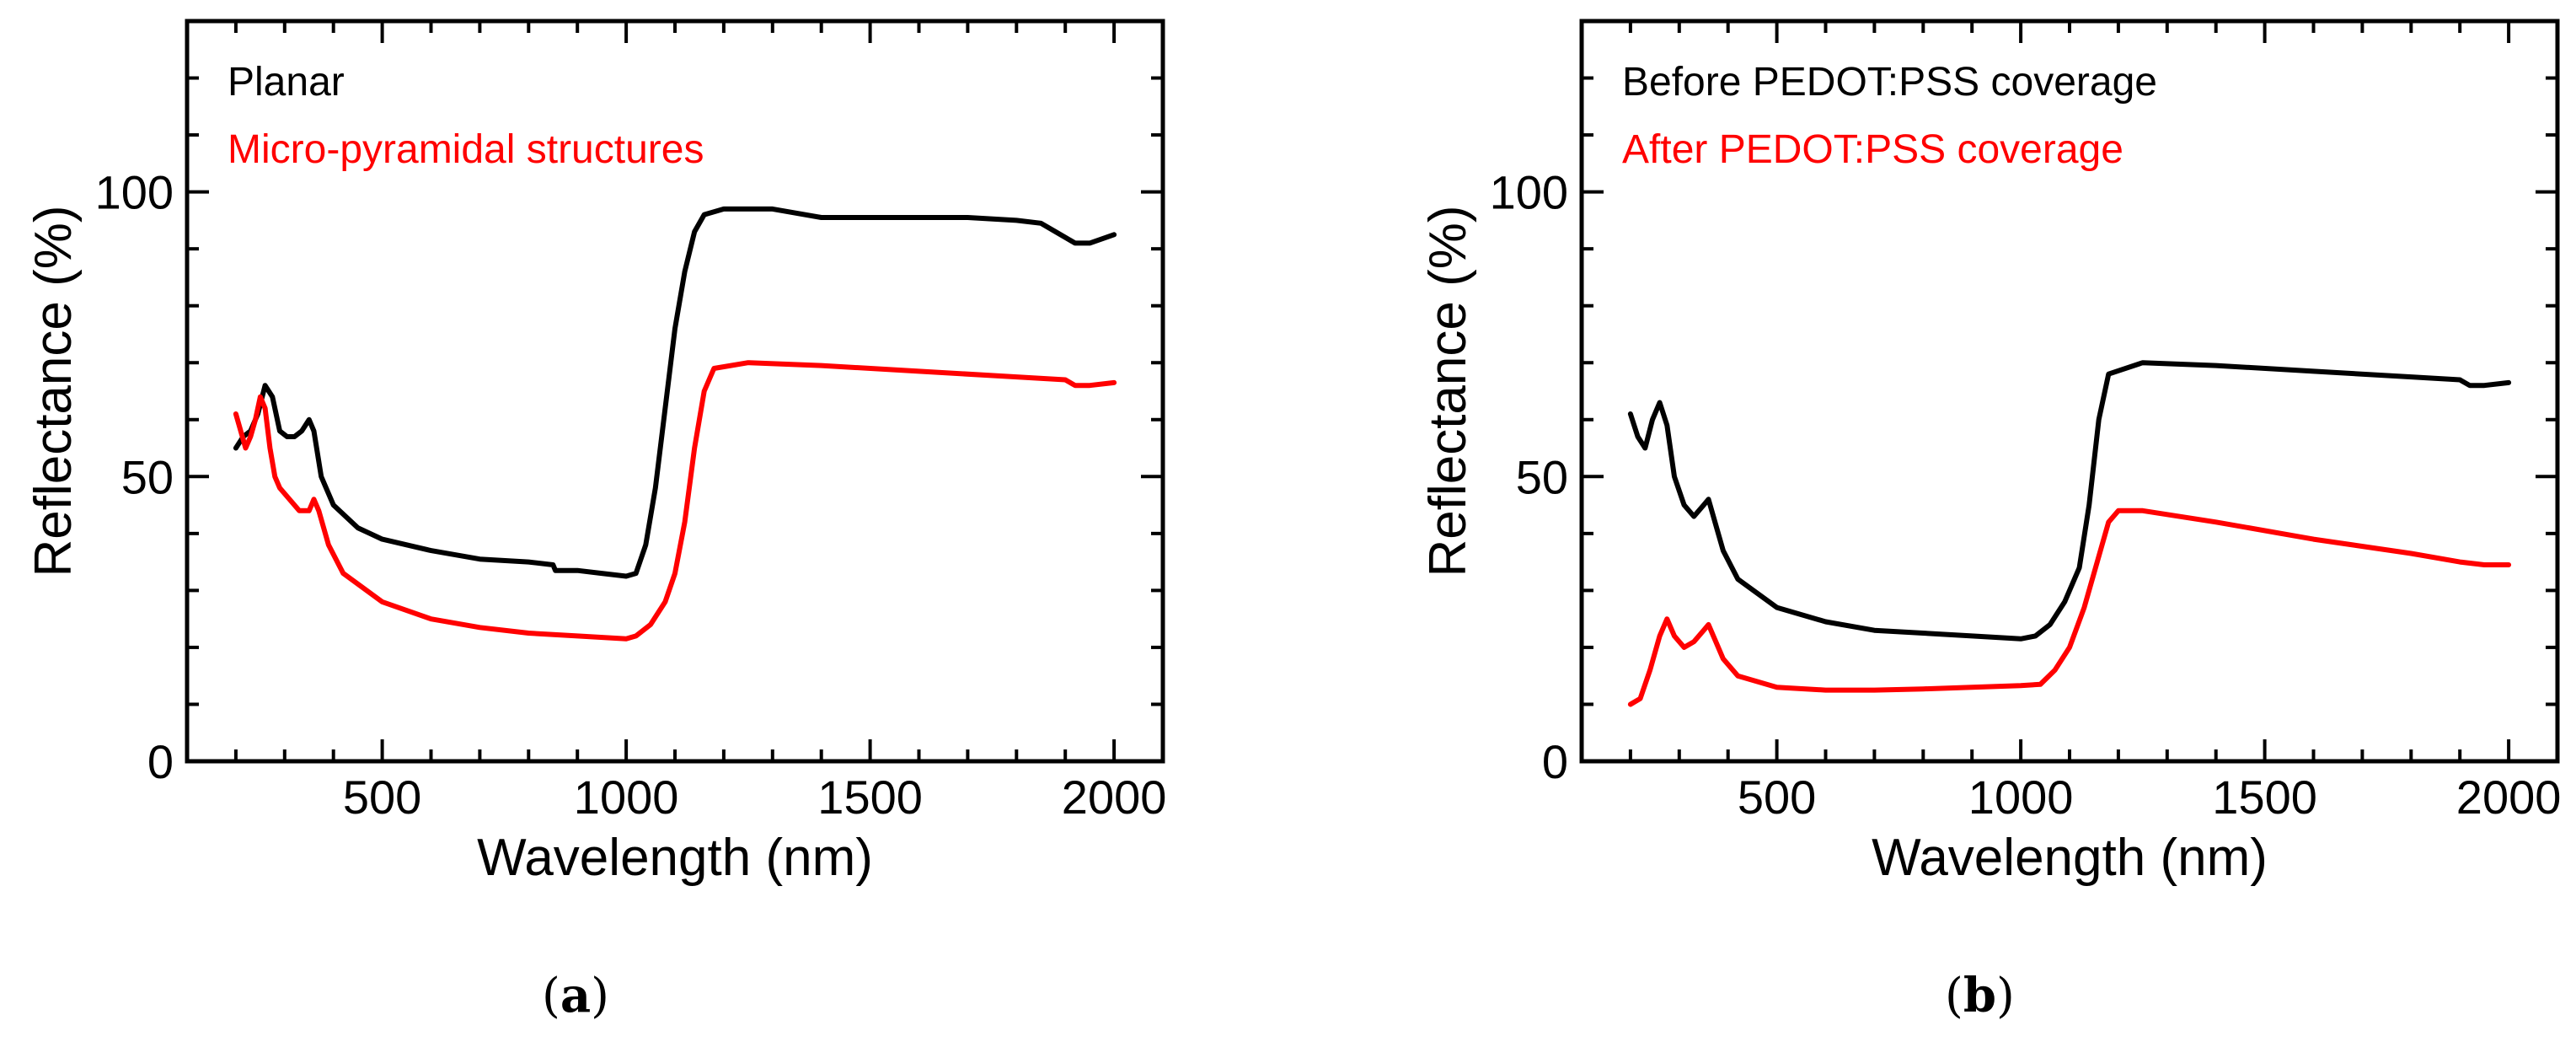  What do you see at coordinates (626, 797) in the screenshot?
I see `panel-a-x-tick-label: 1000` at bounding box center [626, 797].